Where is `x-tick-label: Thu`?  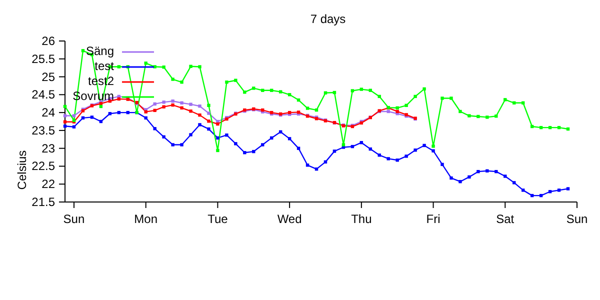 x-tick-label: Thu is located at coordinates (361, 219).